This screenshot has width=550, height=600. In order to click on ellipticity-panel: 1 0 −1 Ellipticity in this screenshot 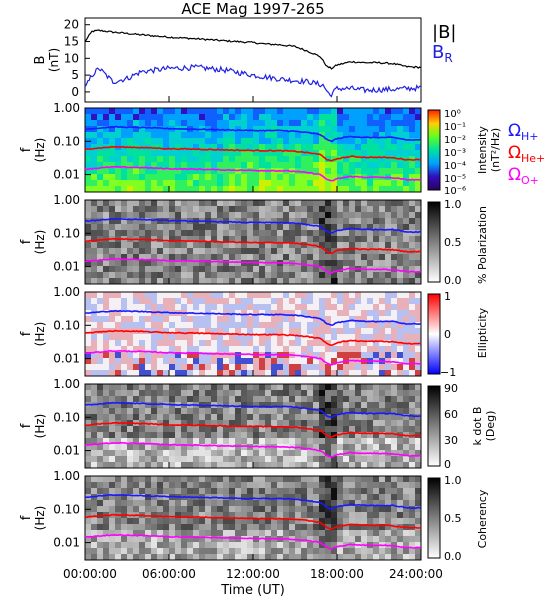, I will do `click(286, 334)`.